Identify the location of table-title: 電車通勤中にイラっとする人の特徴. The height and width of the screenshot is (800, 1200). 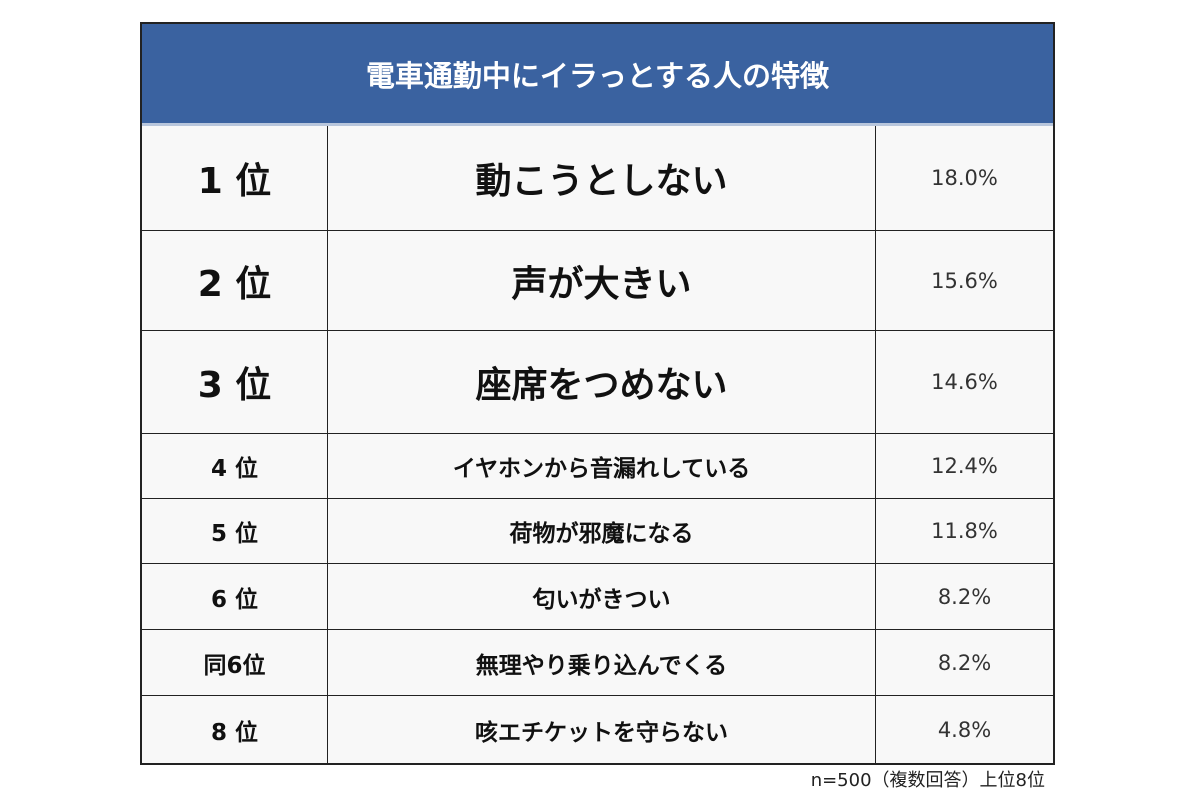
(597, 75).